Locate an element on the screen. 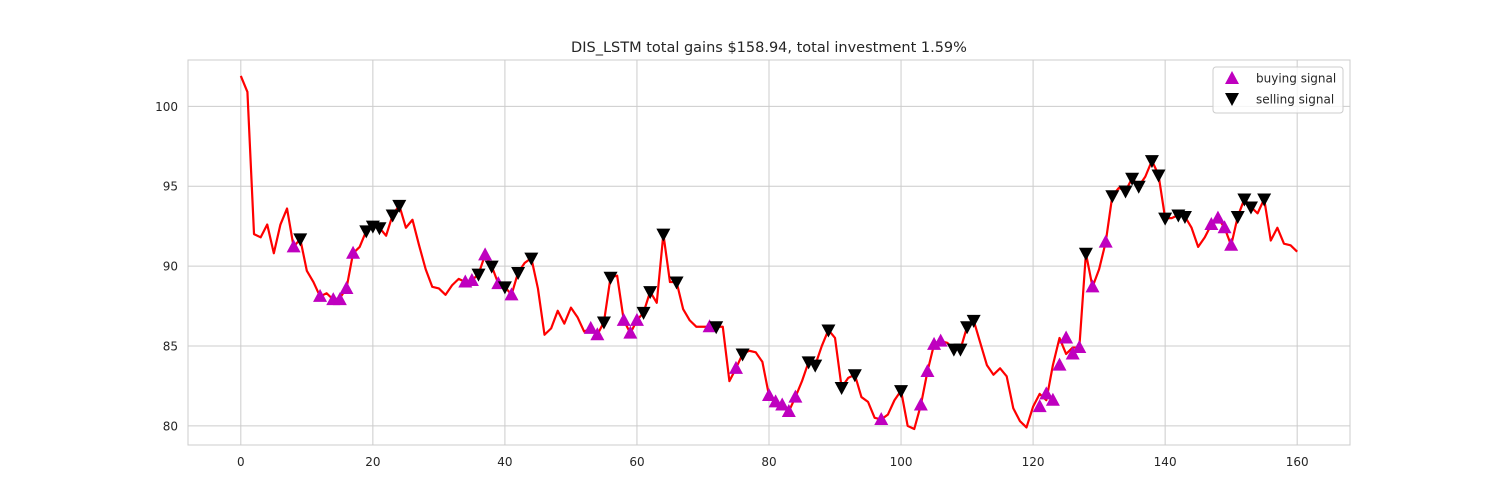  x-tick-label: 60 is located at coordinates (636, 462).